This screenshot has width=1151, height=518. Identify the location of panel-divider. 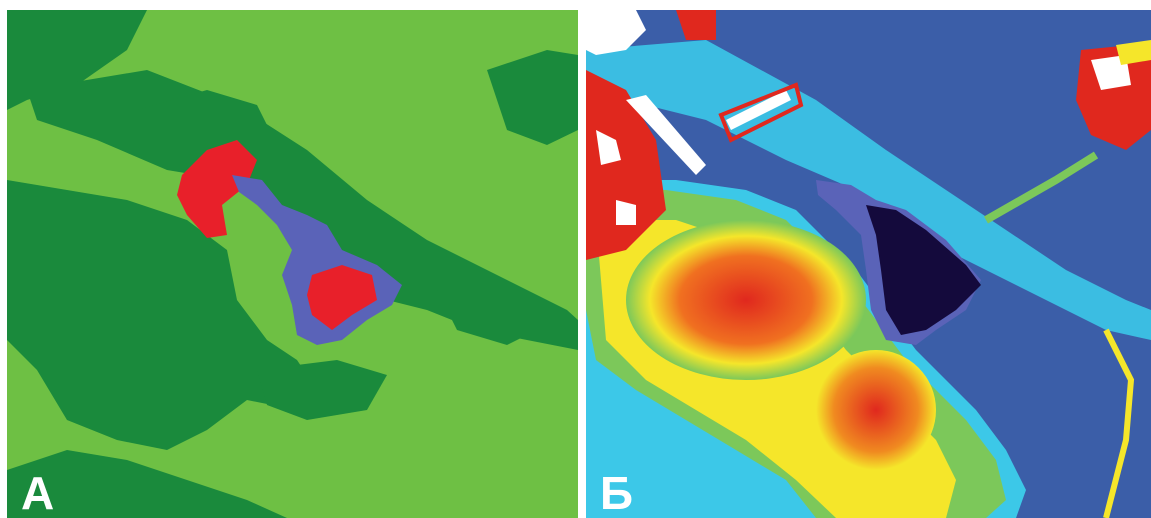
(582, 264).